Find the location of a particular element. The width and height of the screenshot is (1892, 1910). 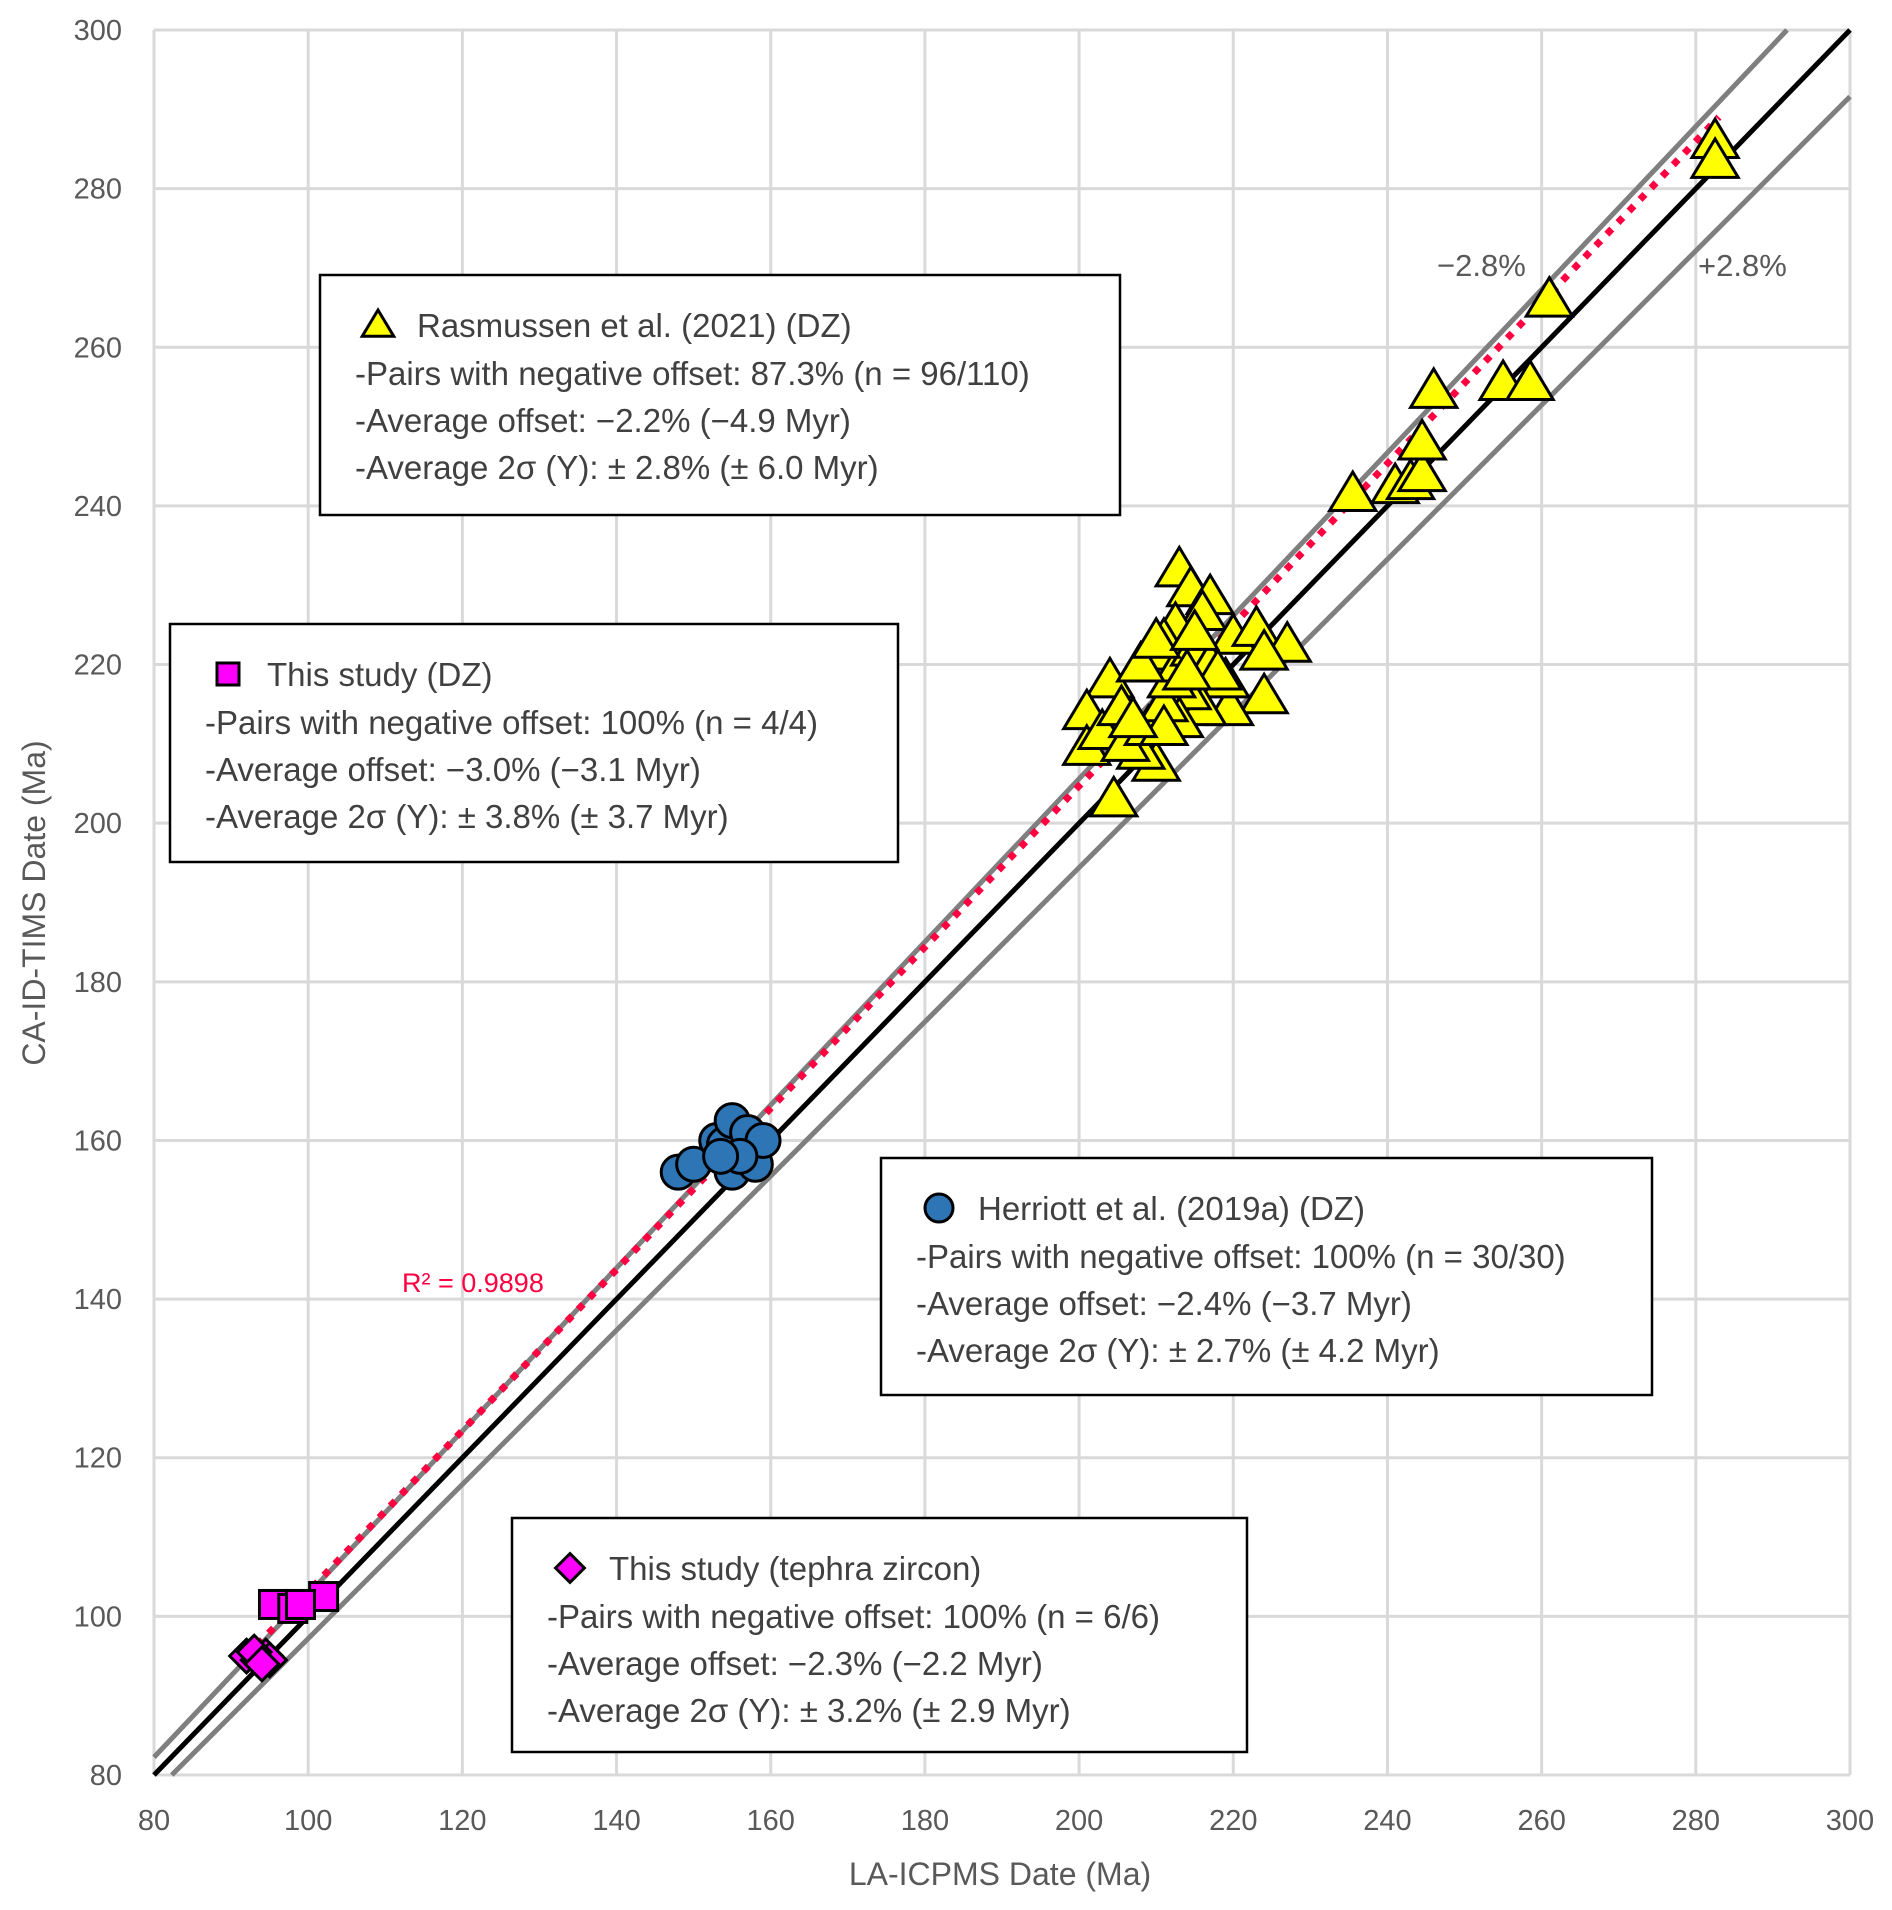

x-tick-label: 220 is located at coordinates (1233, 1821).